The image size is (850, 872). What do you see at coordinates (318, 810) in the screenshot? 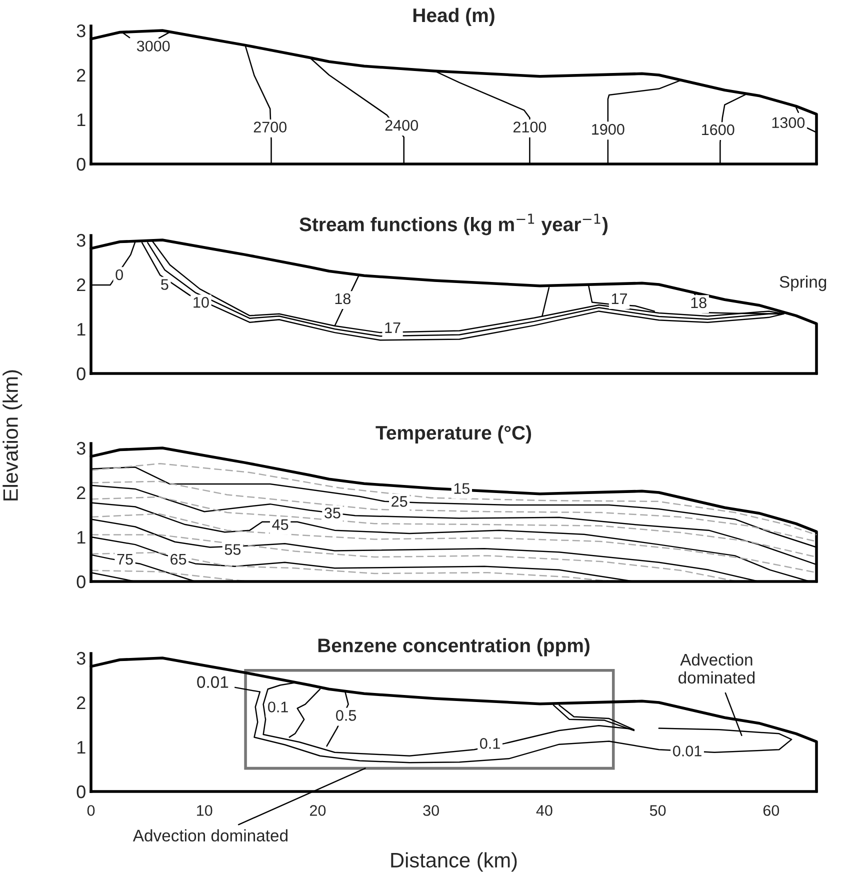
I see `x-tick-label: 20` at bounding box center [318, 810].